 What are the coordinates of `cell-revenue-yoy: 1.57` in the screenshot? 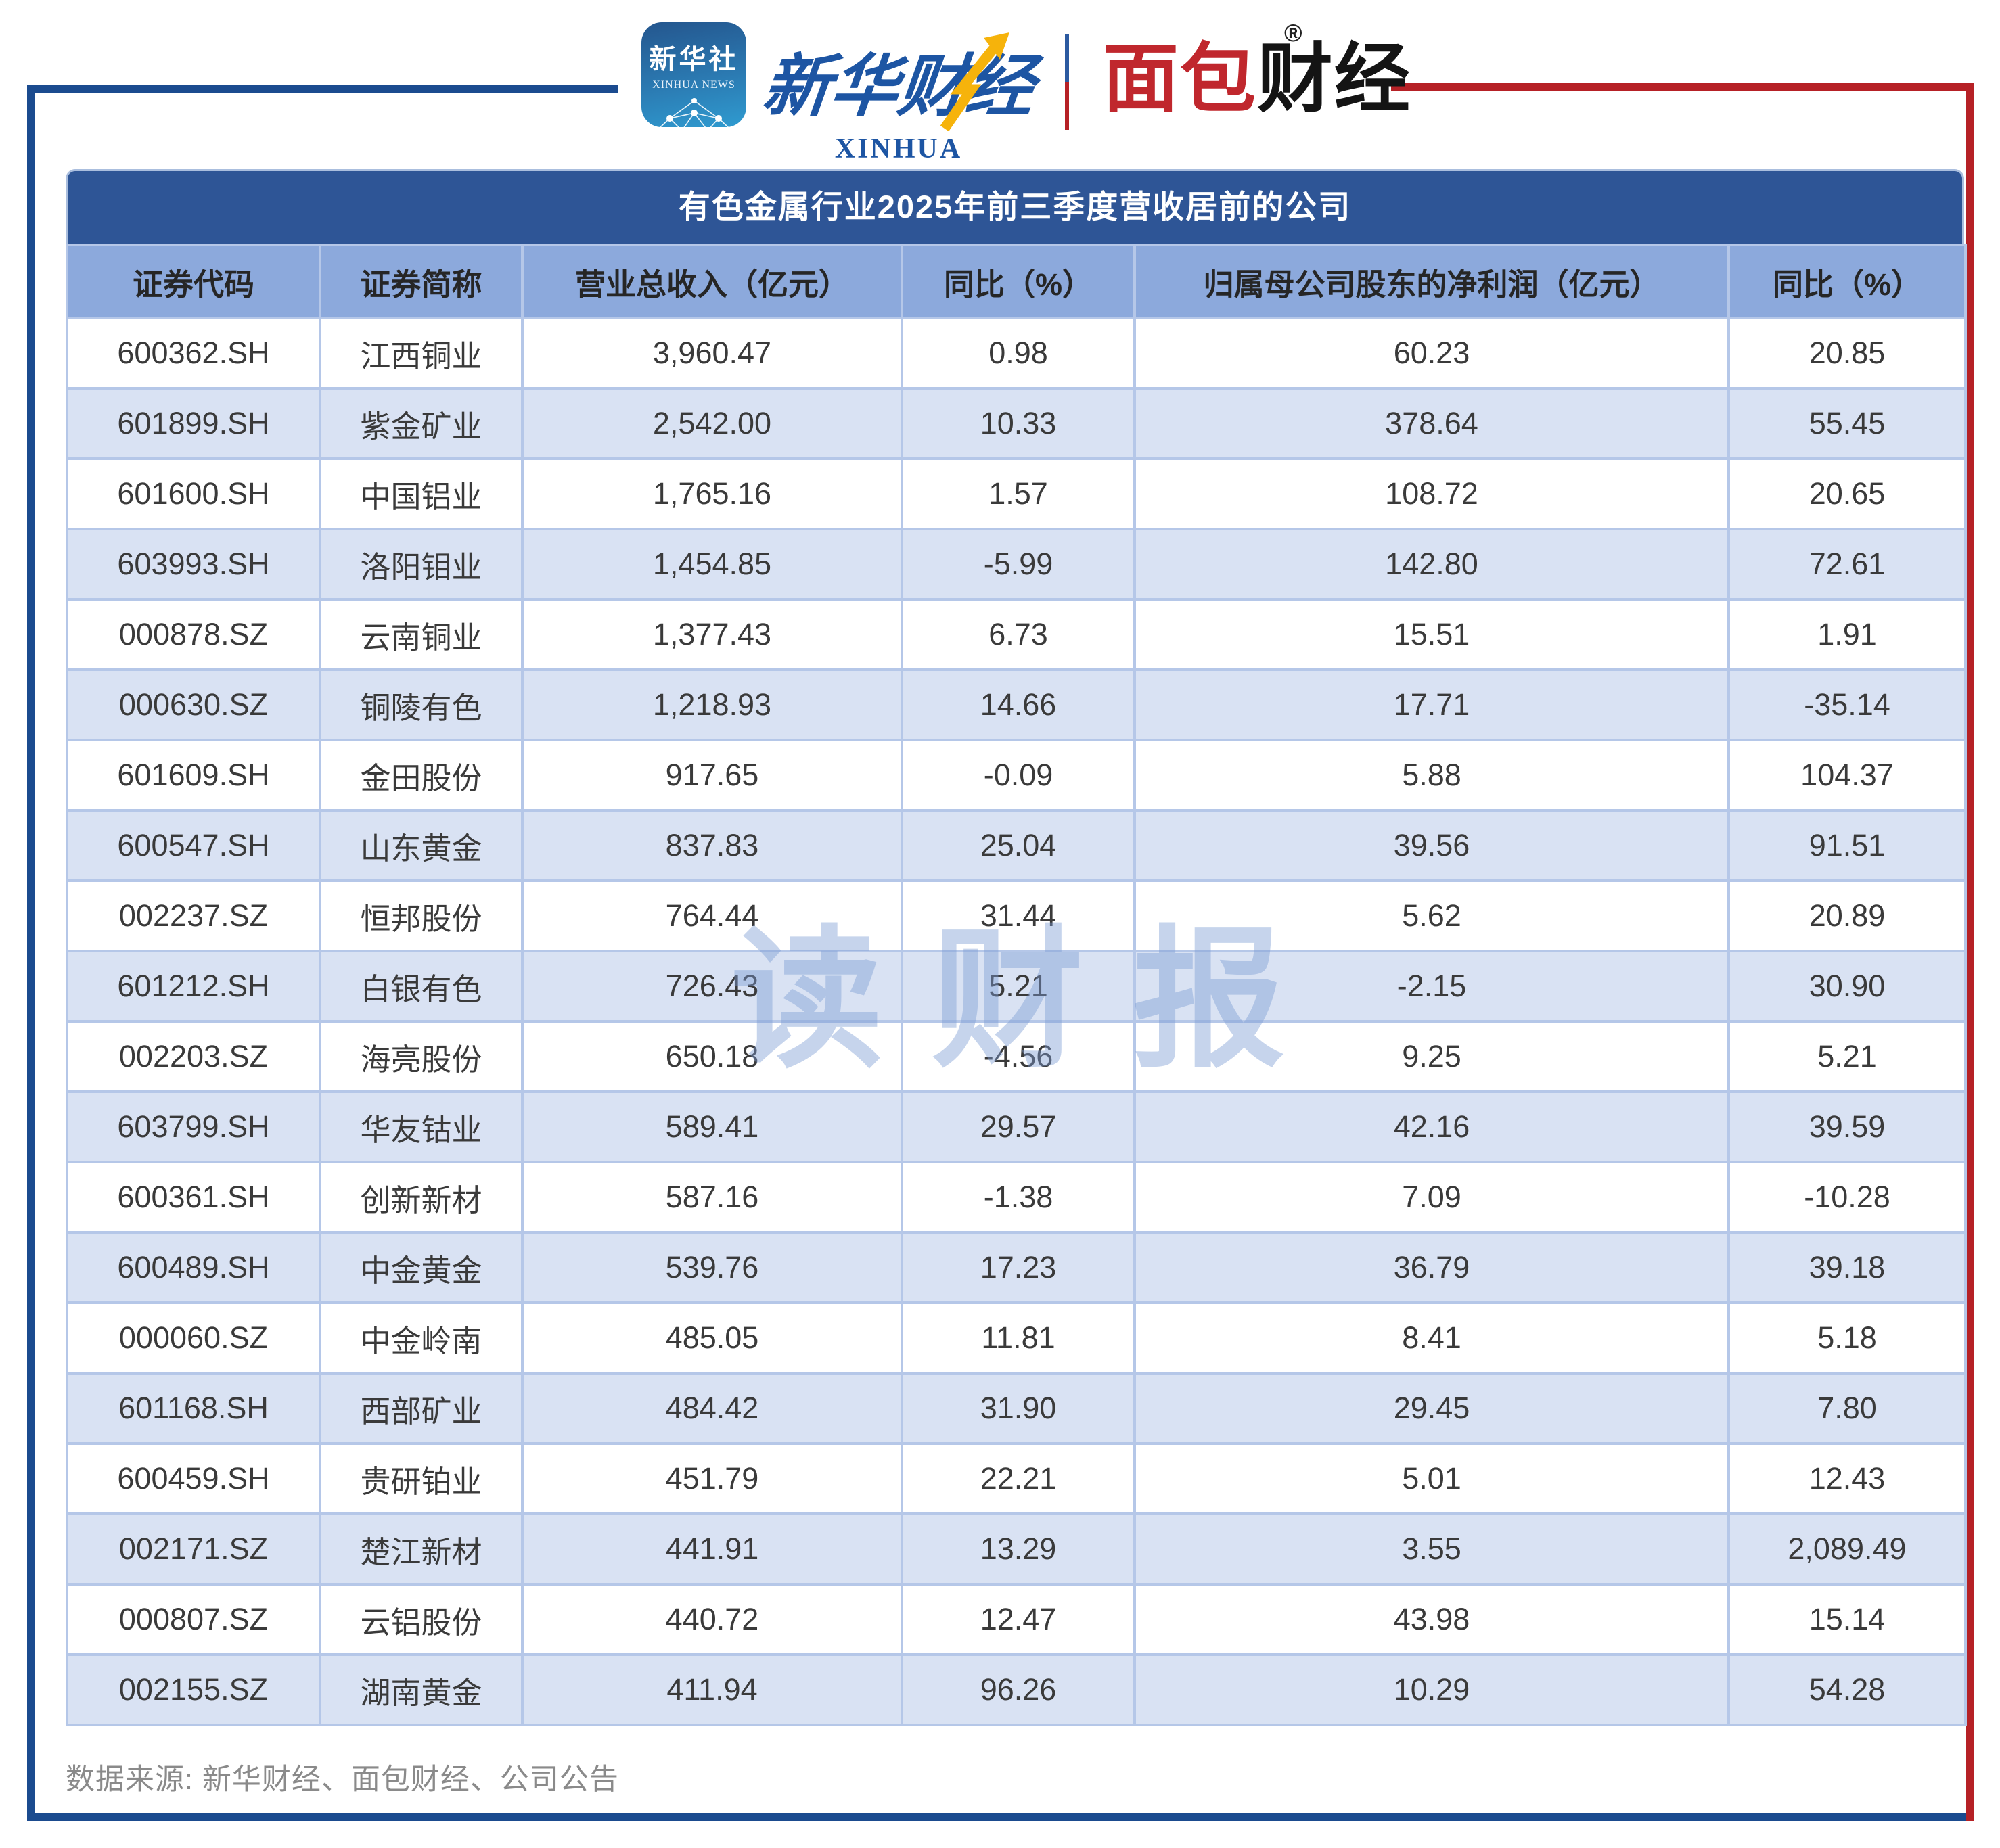 It's located at (1018, 493).